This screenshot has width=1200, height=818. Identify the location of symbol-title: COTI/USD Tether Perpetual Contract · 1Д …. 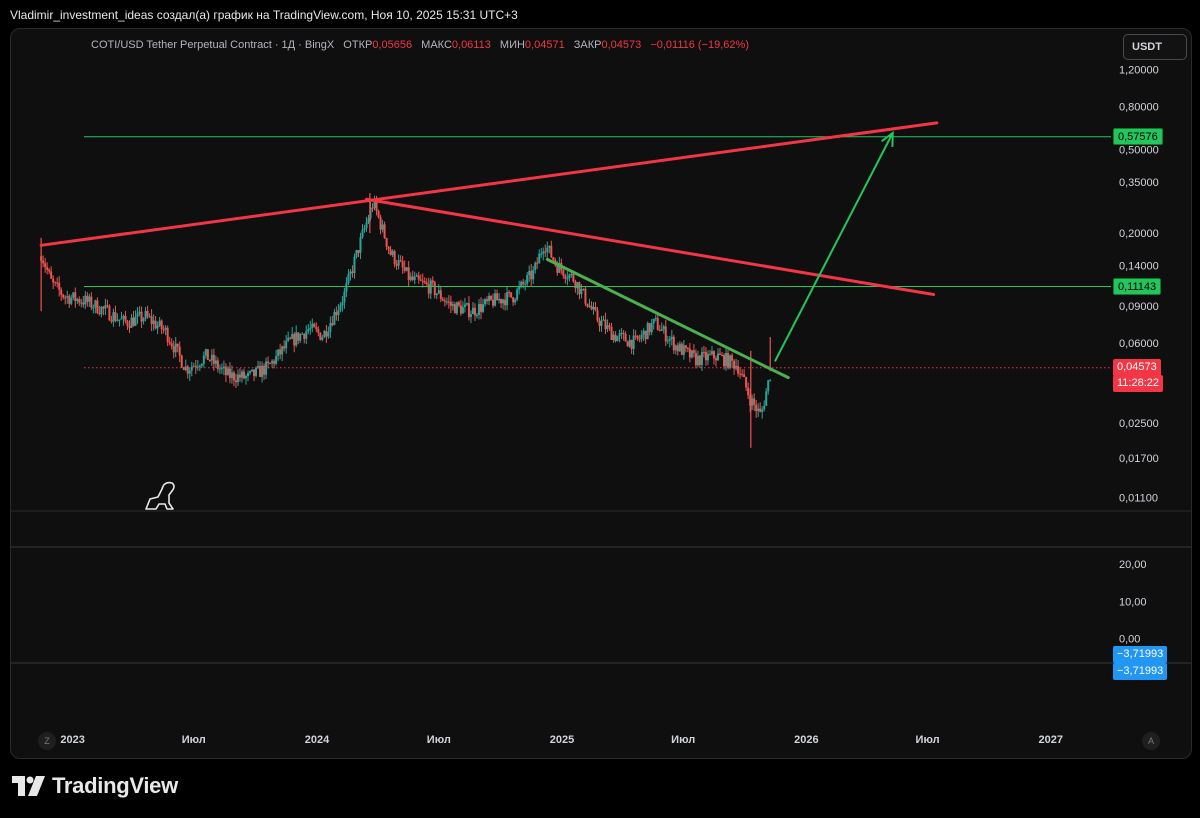
(213, 45).